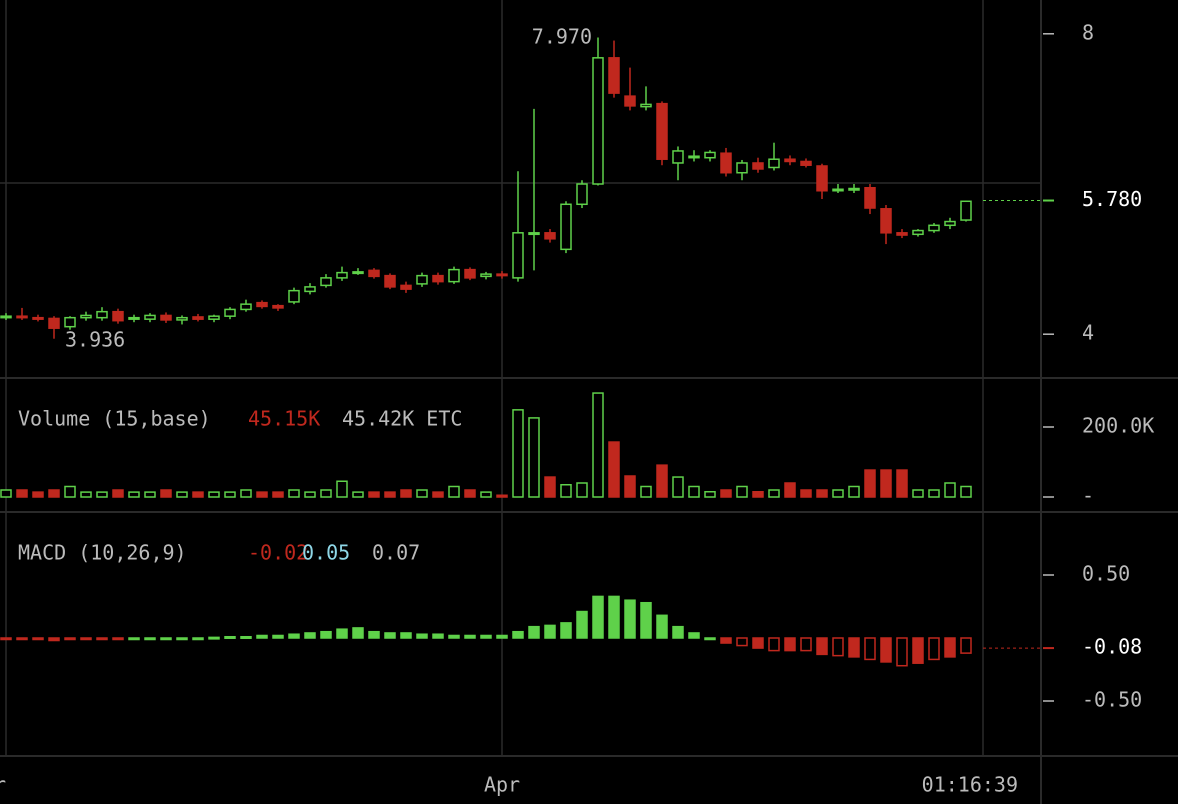 The image size is (1178, 804). I want to click on volume-stat: 45.15K, so click(284, 419).